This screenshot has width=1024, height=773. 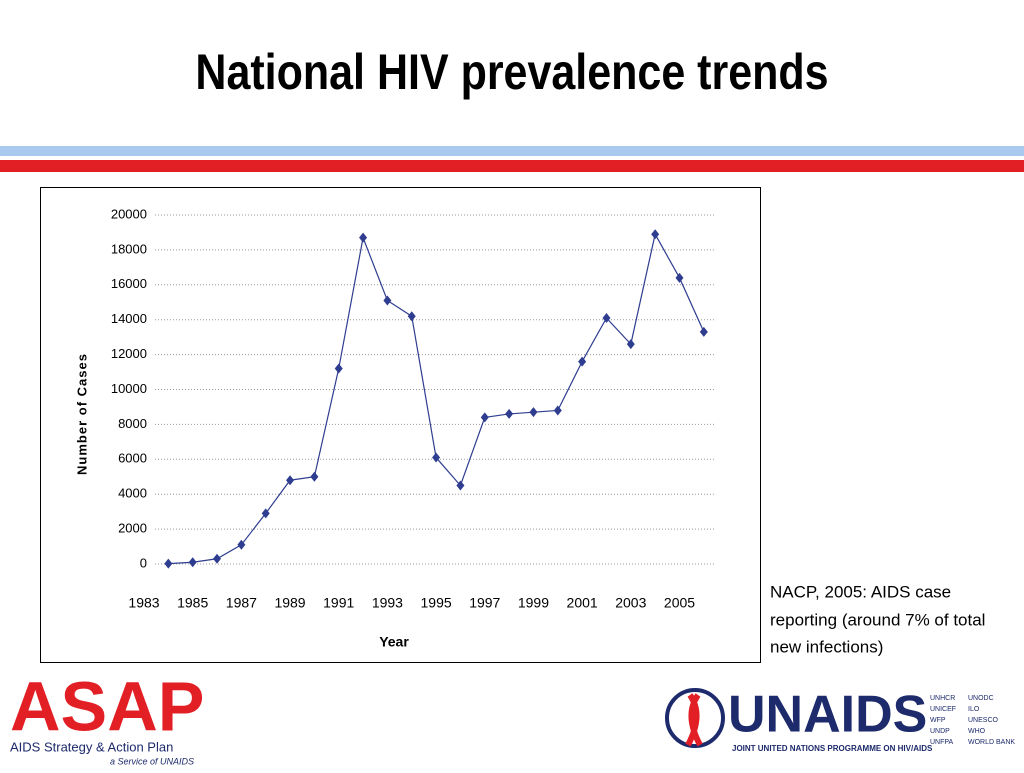 I want to click on x-tick-label: 2001, so click(x=582, y=603).